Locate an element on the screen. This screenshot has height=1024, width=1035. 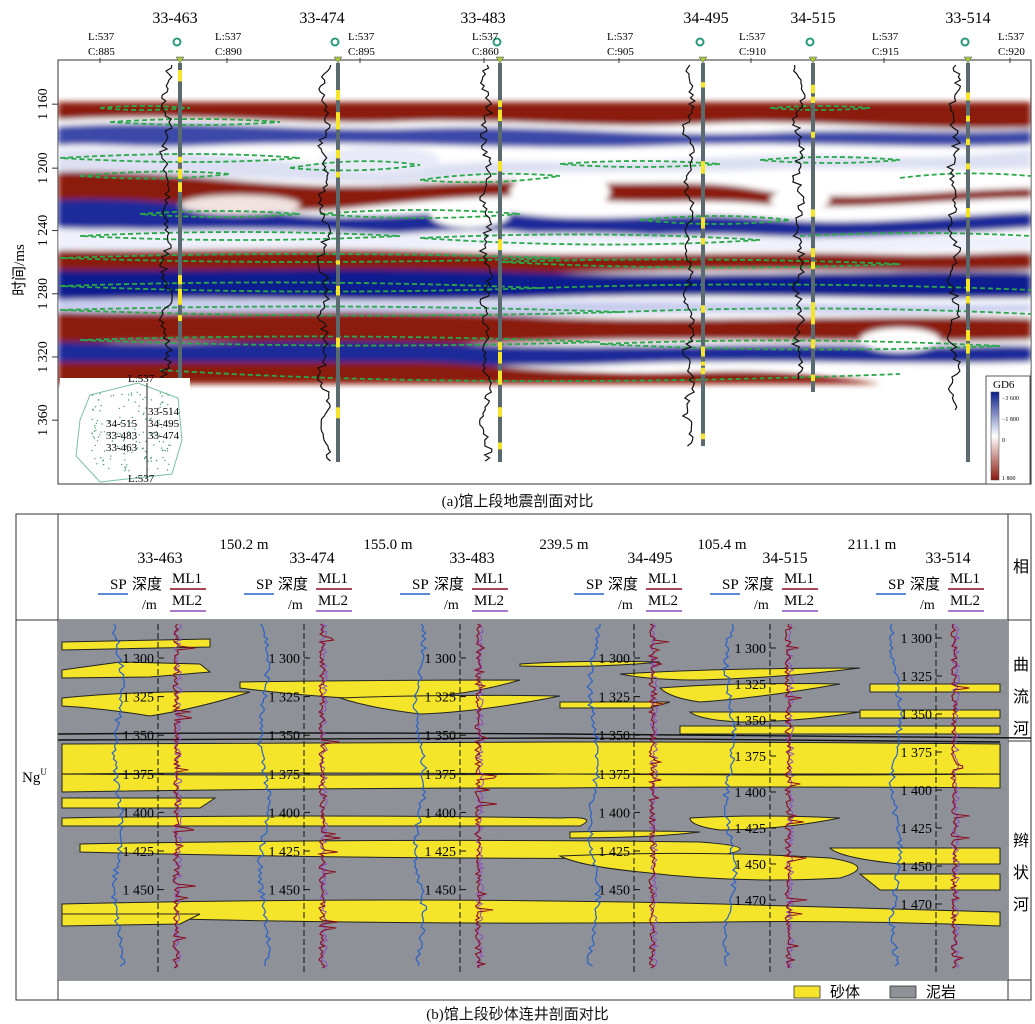
trace-cdp-label: C:885 is located at coordinates (101, 52).